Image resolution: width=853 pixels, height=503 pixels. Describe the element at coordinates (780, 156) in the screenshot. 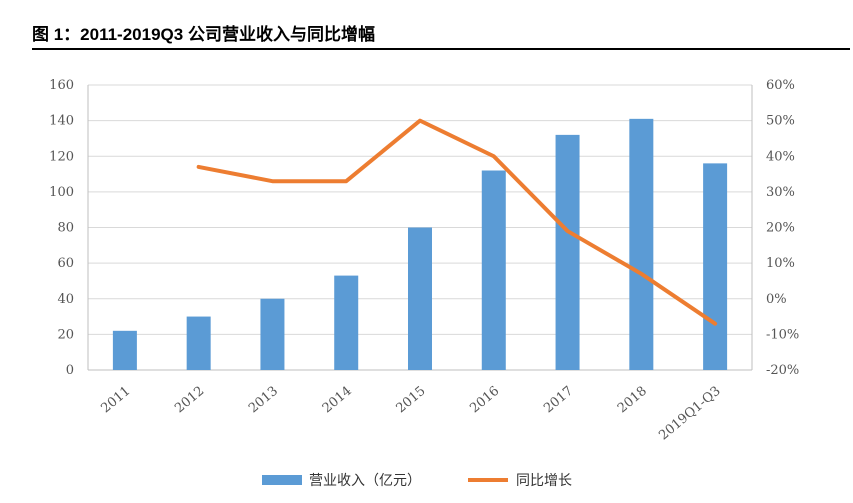

I see `right-tick-label: 40%` at that location.